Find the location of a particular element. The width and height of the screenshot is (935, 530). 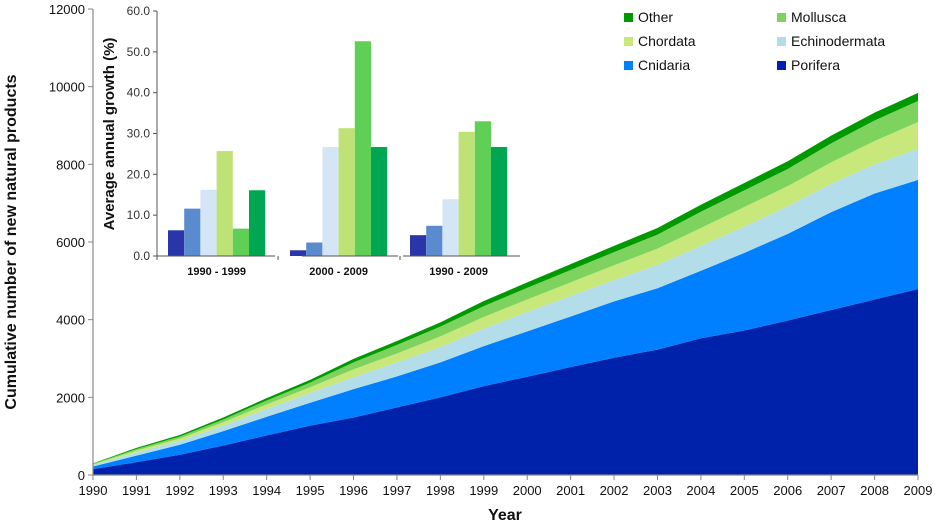

x-tick-label: 2004 is located at coordinates (700, 490).